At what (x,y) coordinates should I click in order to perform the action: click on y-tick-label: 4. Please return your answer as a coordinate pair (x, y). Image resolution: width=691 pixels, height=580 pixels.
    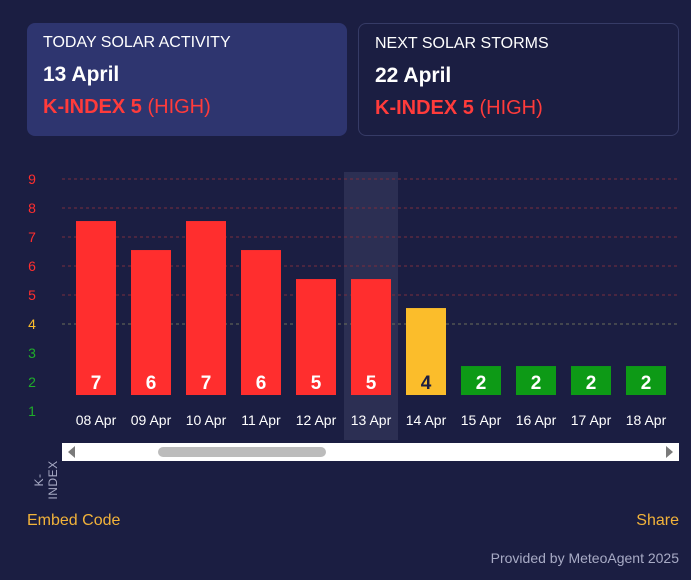
    Looking at the image, I should click on (32, 324).